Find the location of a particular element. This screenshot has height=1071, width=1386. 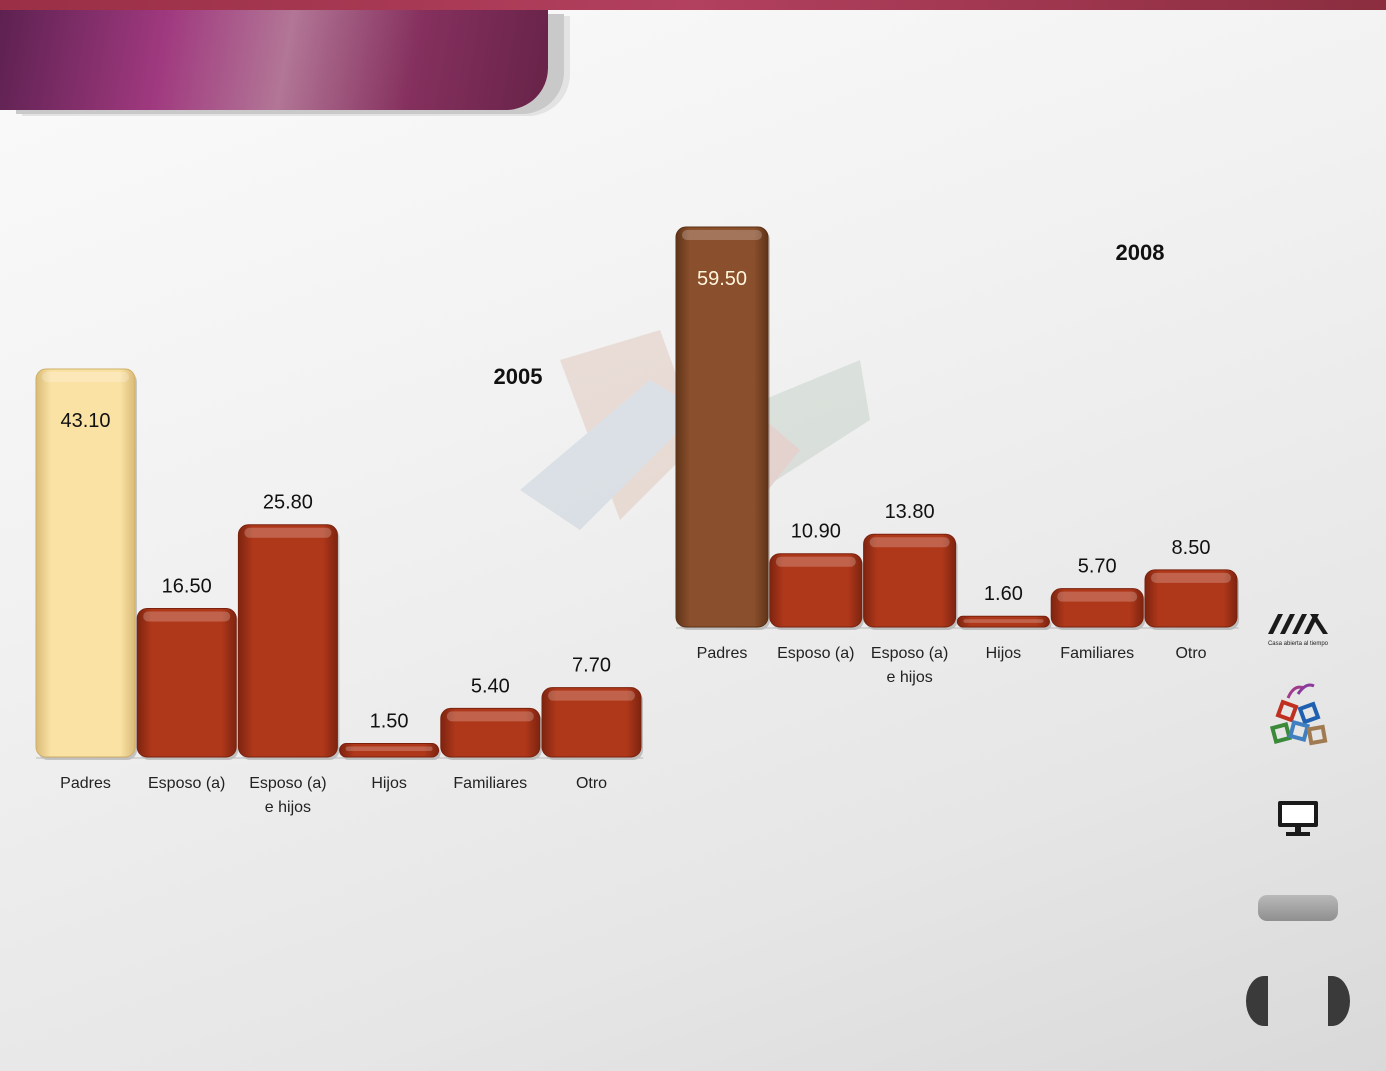

logo-tagline: Casa abierta al tiempo is located at coordinates (1298, 644).